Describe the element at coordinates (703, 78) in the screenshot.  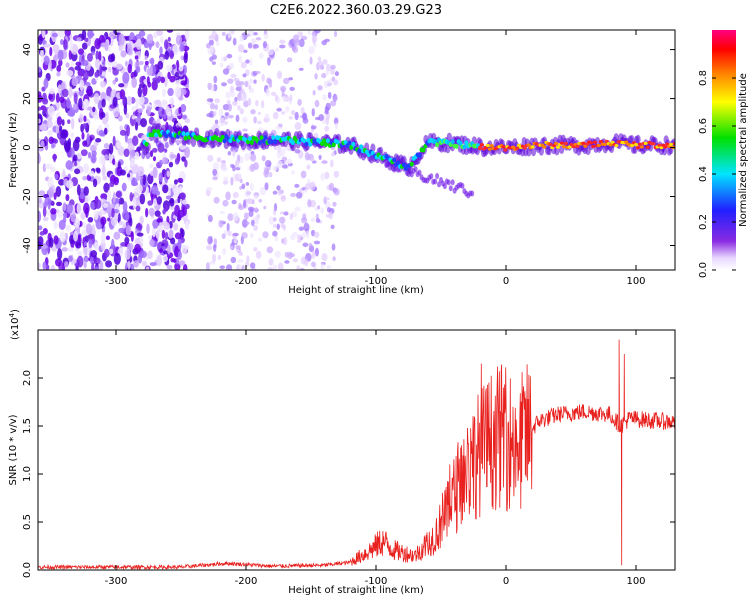
I see `colorbar-tick-label: 0.8` at that location.